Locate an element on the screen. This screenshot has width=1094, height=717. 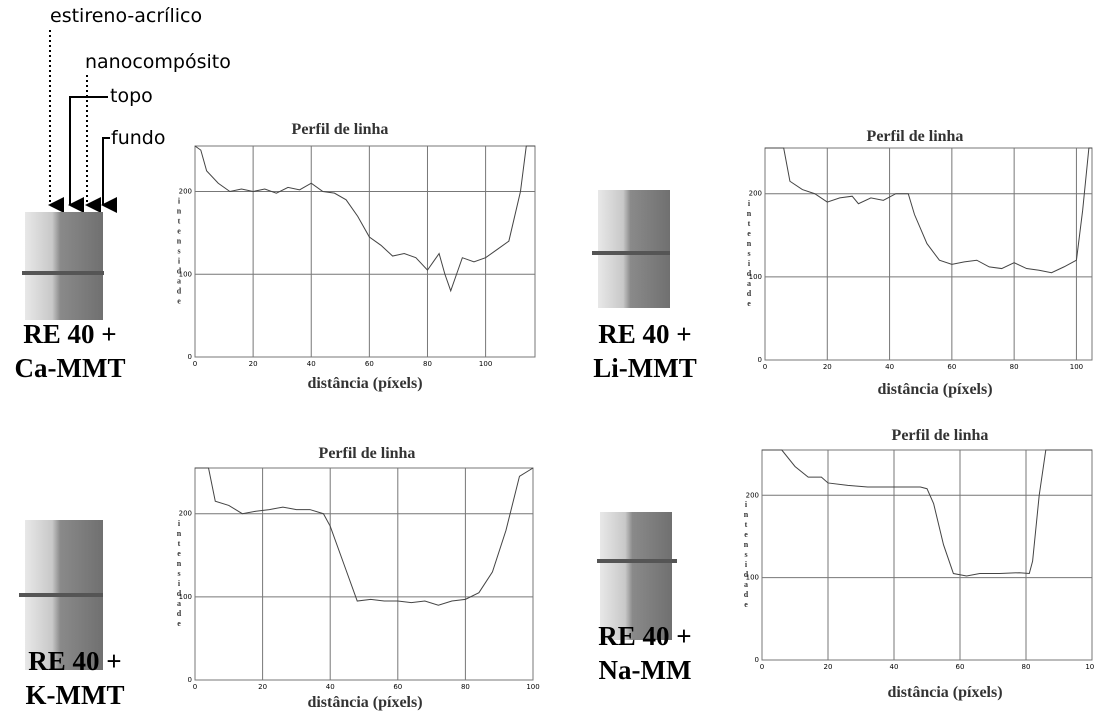
callout-arrows is located at coordinates (82, 121).